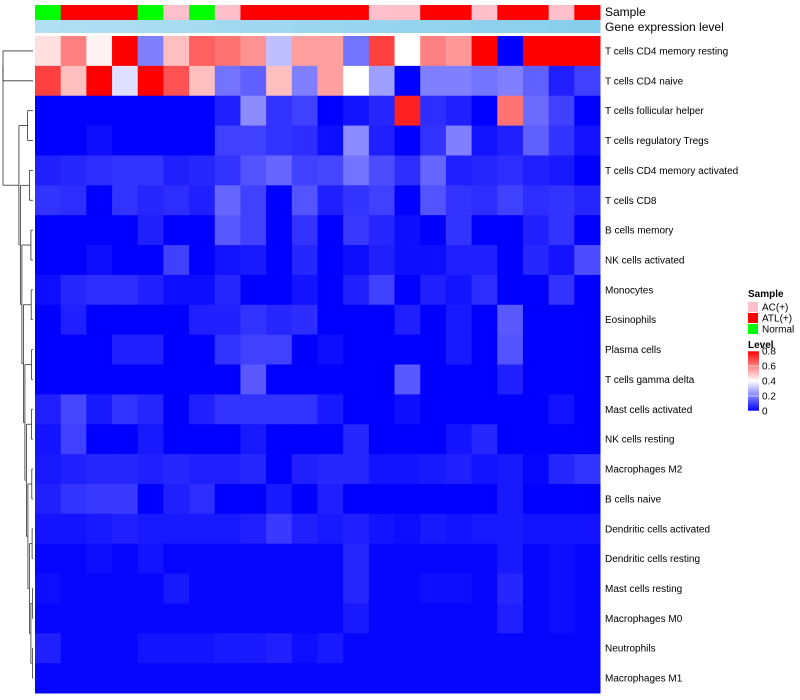 Image resolution: width=800 pixels, height=700 pixels. What do you see at coordinates (766, 294) in the screenshot?
I see `legend-sample-title: Sample` at bounding box center [766, 294].